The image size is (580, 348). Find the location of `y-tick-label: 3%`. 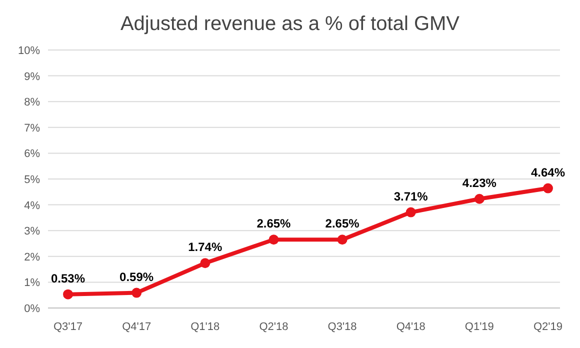

y-tick-label: 3% is located at coordinates (32, 232).